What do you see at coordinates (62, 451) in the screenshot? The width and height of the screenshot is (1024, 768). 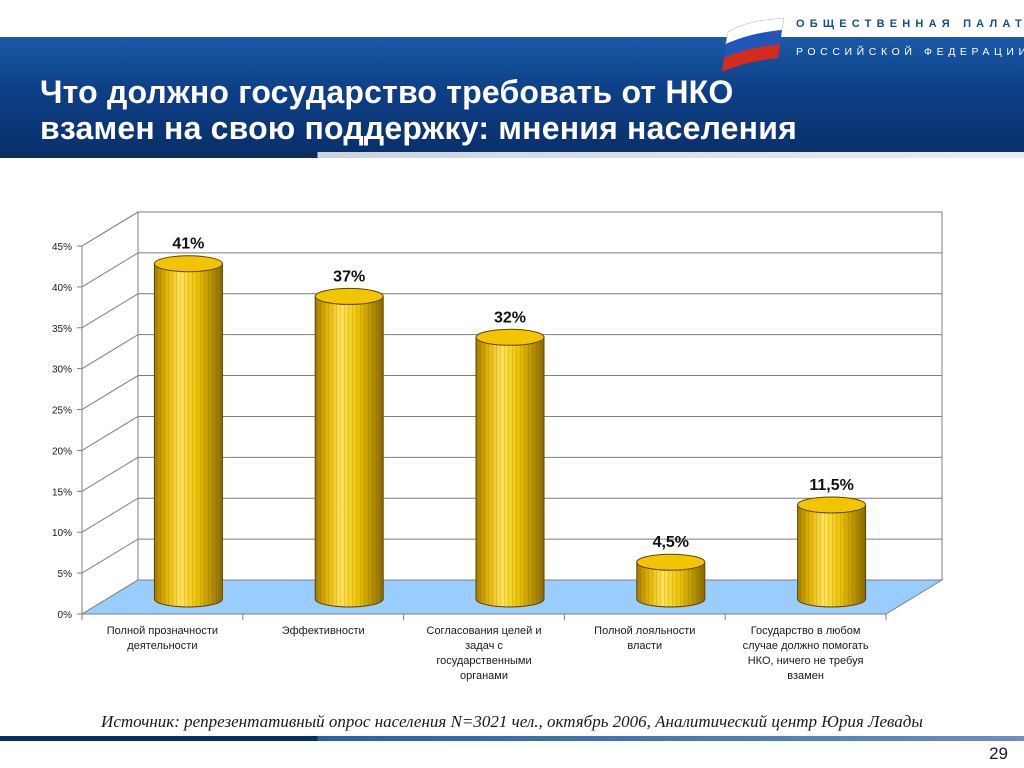 I see `y-tick-label: 20%` at bounding box center [62, 451].